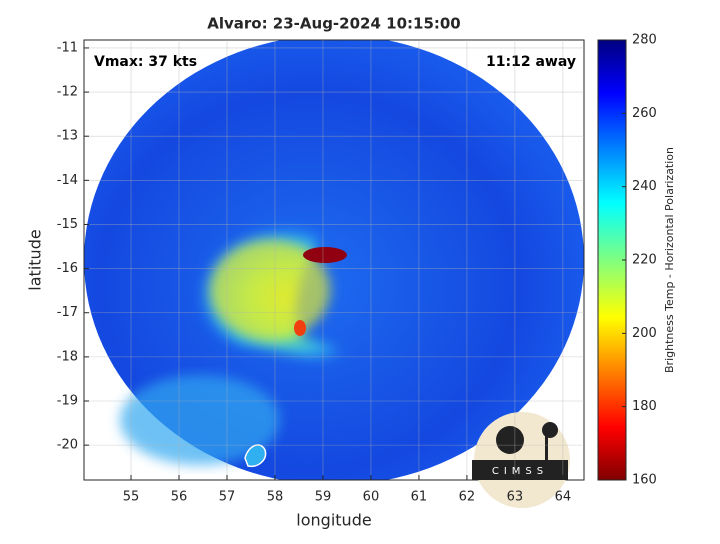 Image resolution: width=720 pixels, height=544 pixels. I want to click on y-tick-label: -18, so click(67, 356).